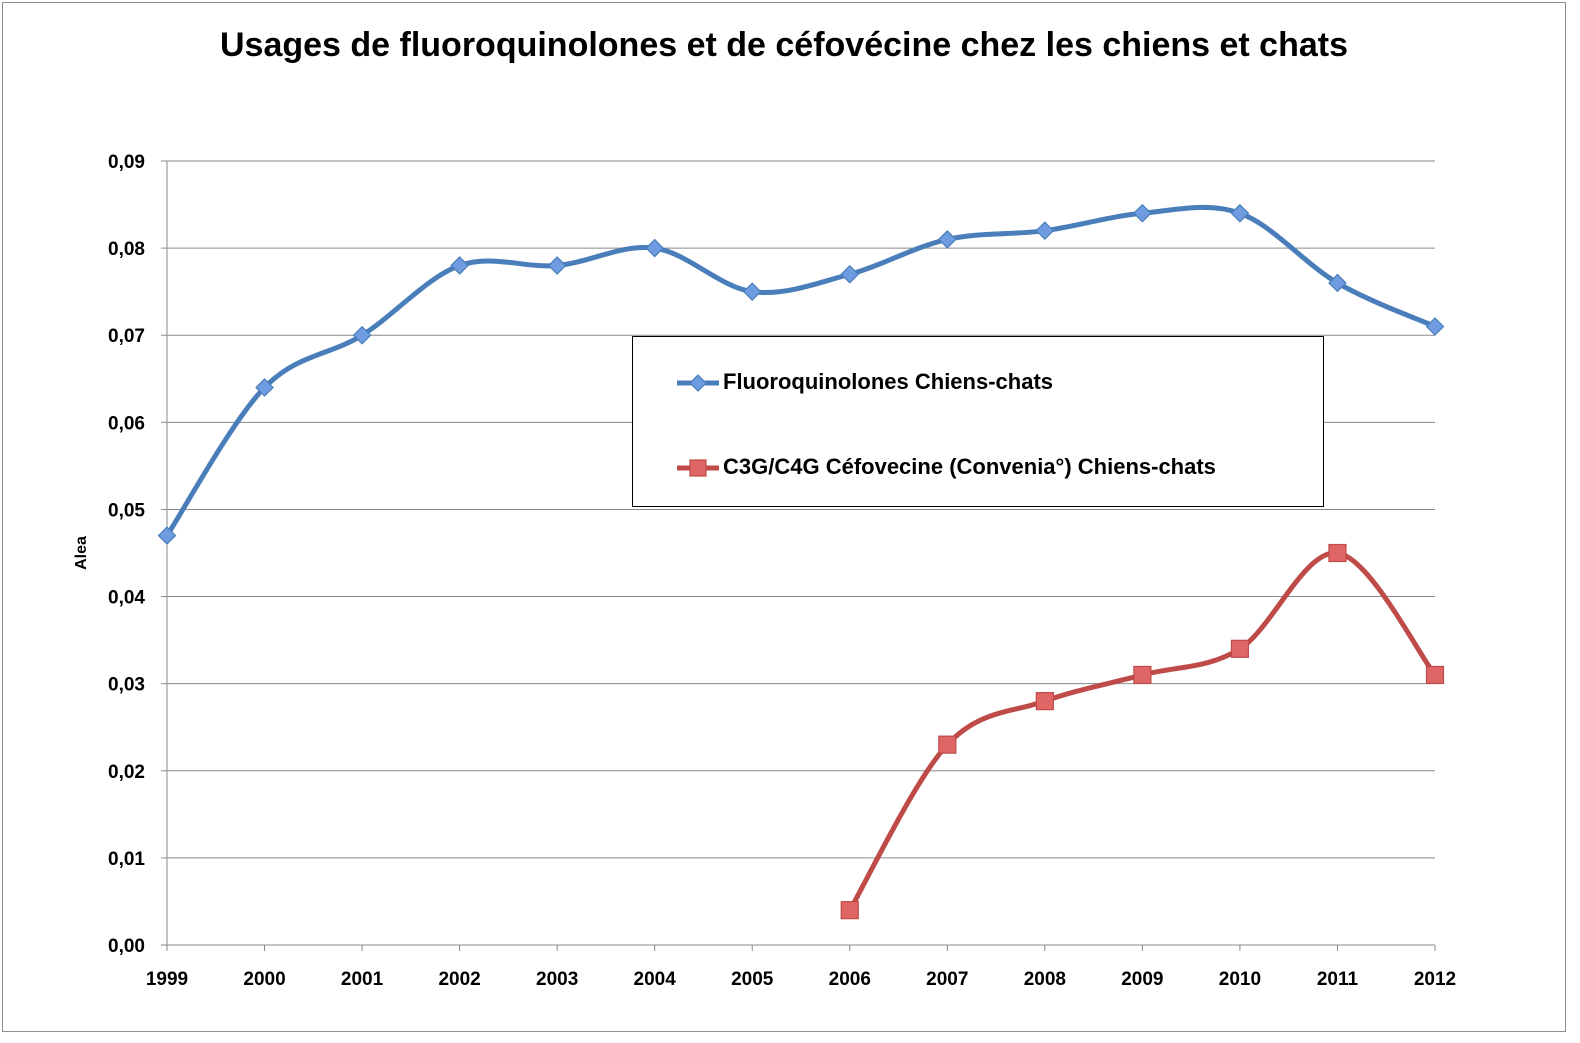  I want to click on y-tick-label: 0,08, so click(126, 249).